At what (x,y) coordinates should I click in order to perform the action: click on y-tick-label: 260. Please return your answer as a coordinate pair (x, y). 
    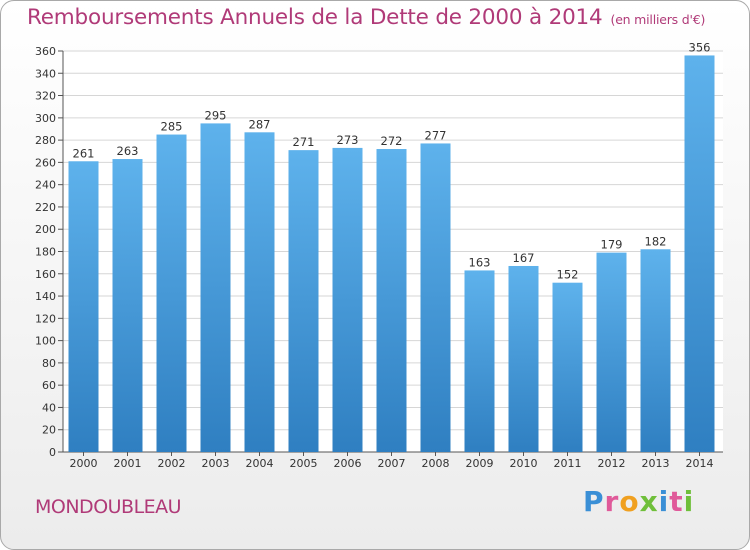
    Looking at the image, I should click on (45, 162).